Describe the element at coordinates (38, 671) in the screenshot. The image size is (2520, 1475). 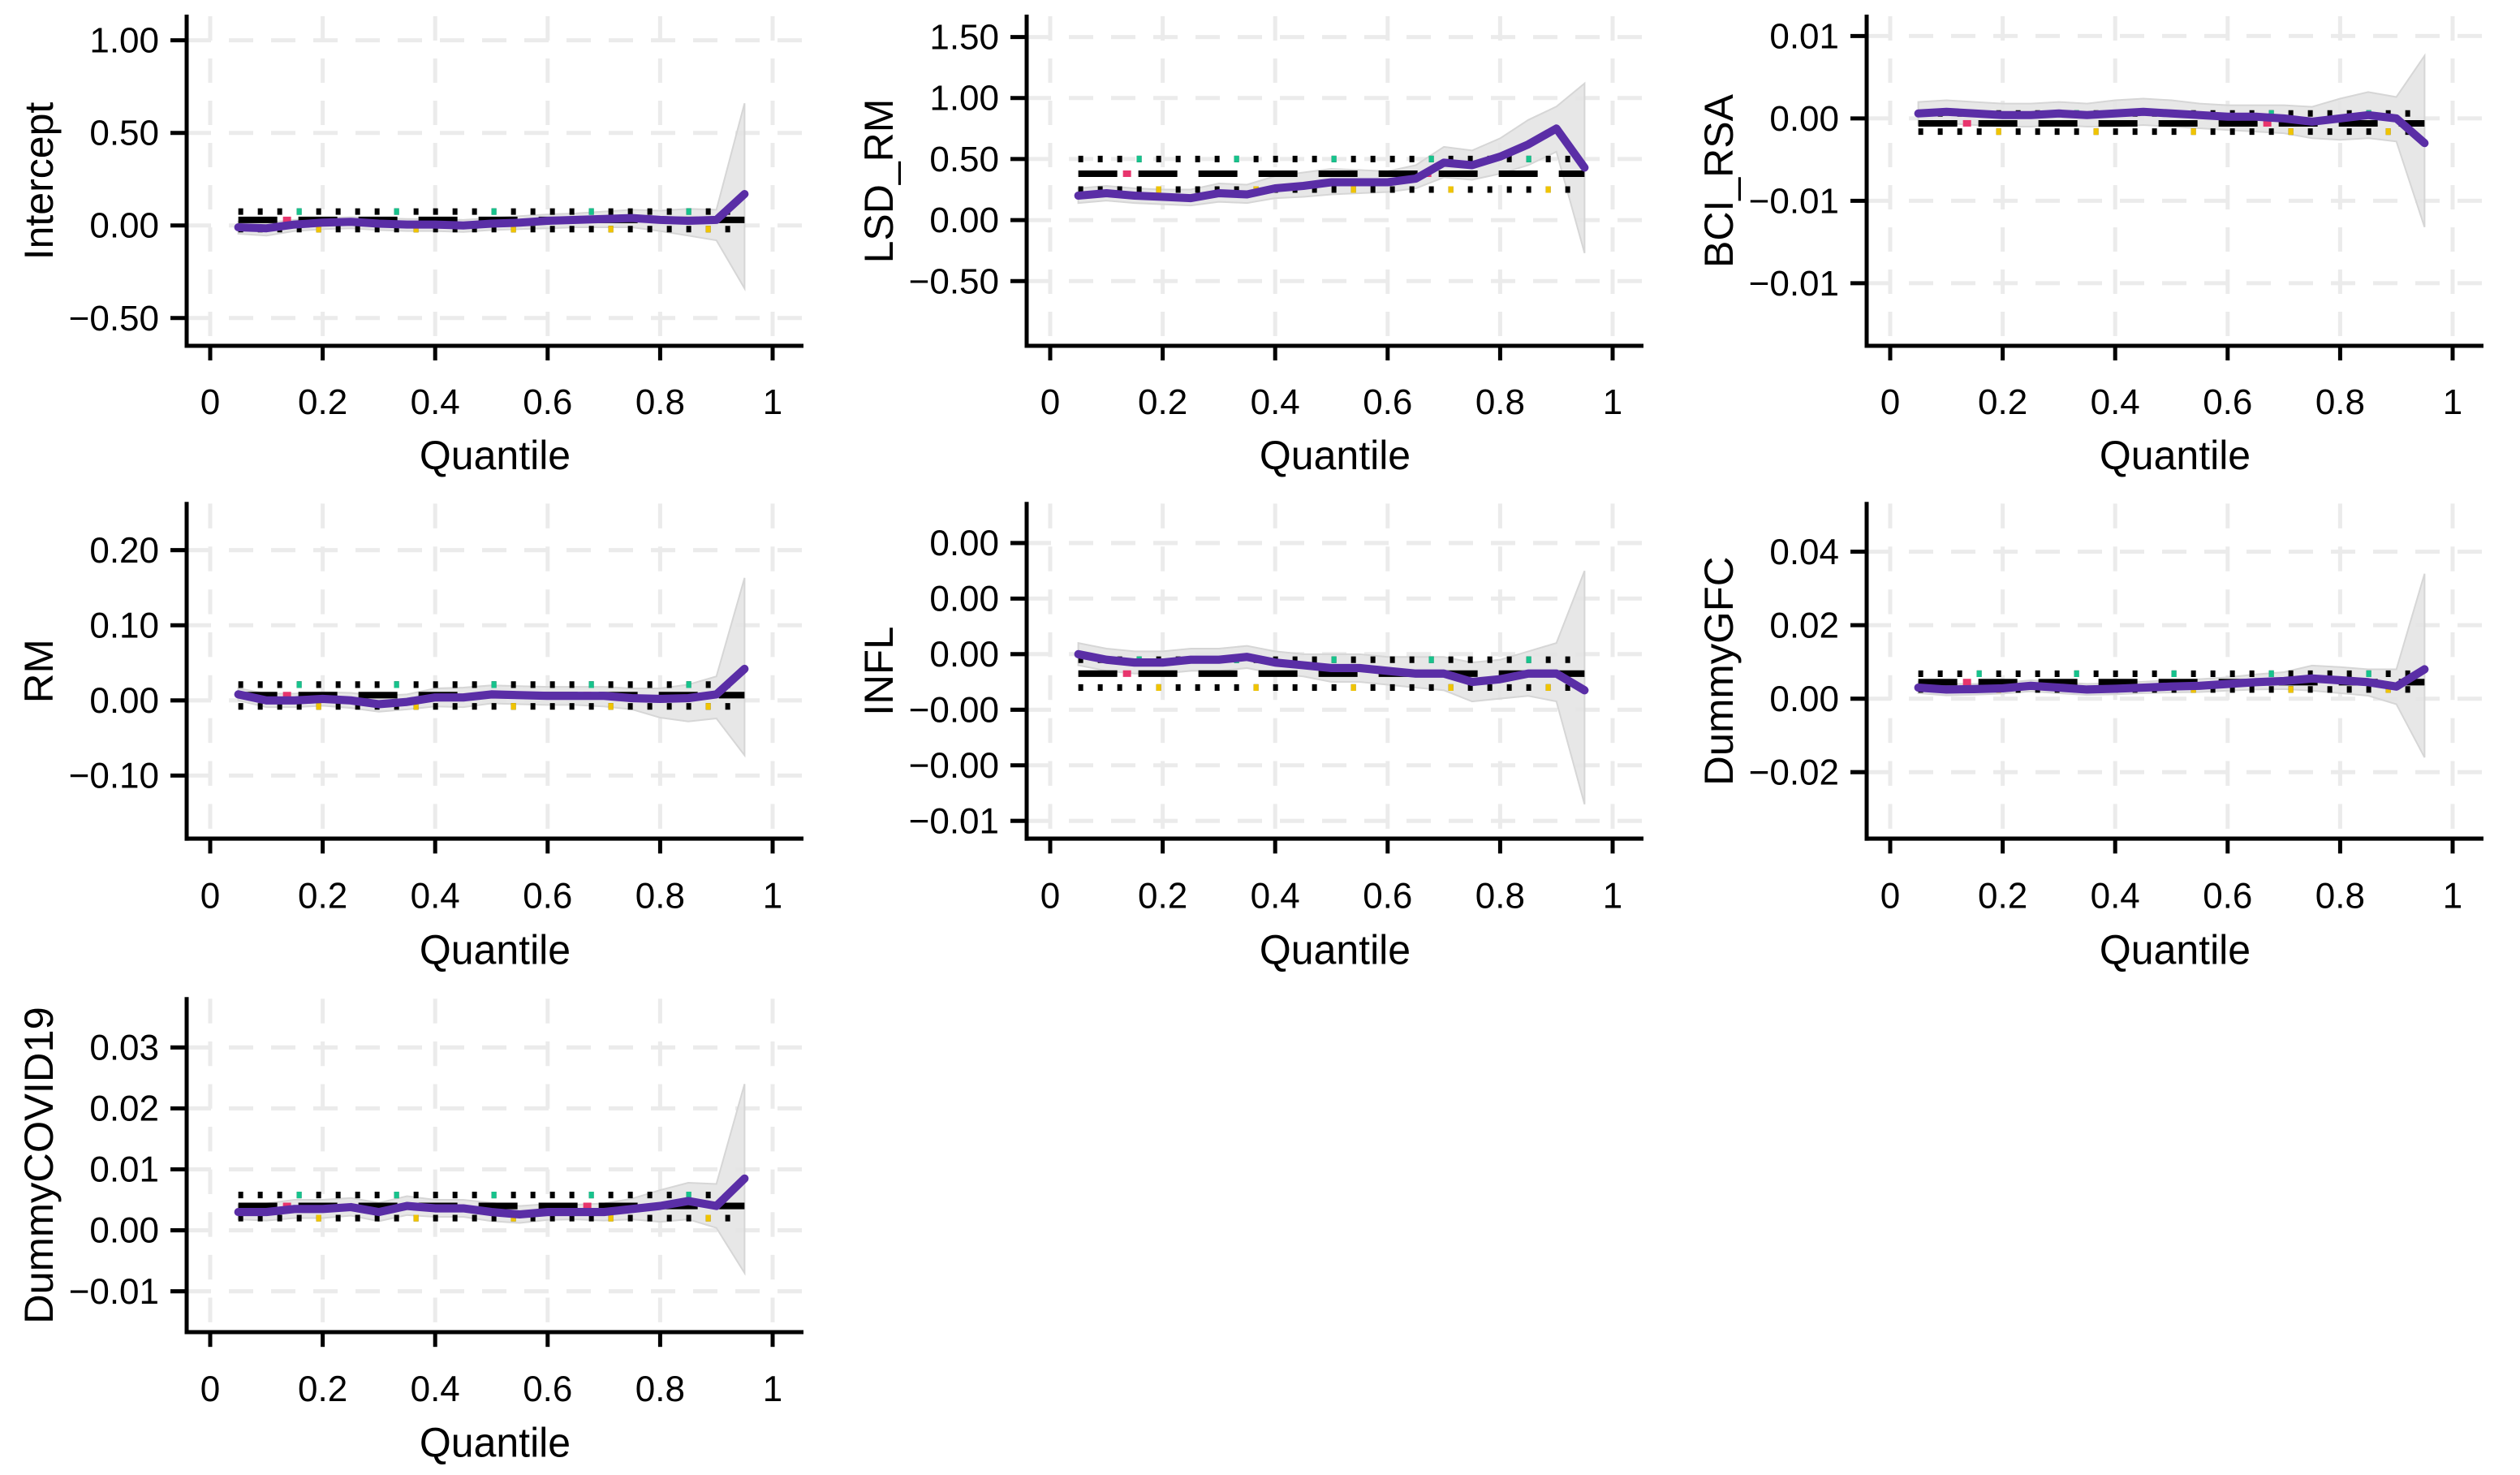
I see `y-axis-title: RM` at that location.